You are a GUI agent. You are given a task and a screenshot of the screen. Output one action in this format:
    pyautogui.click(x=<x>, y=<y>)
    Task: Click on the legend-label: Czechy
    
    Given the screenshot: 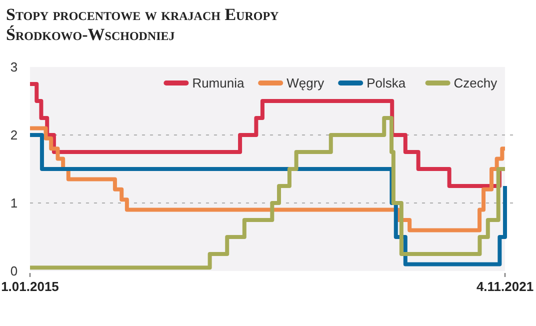 What is the action you would take?
    pyautogui.click(x=476, y=83)
    